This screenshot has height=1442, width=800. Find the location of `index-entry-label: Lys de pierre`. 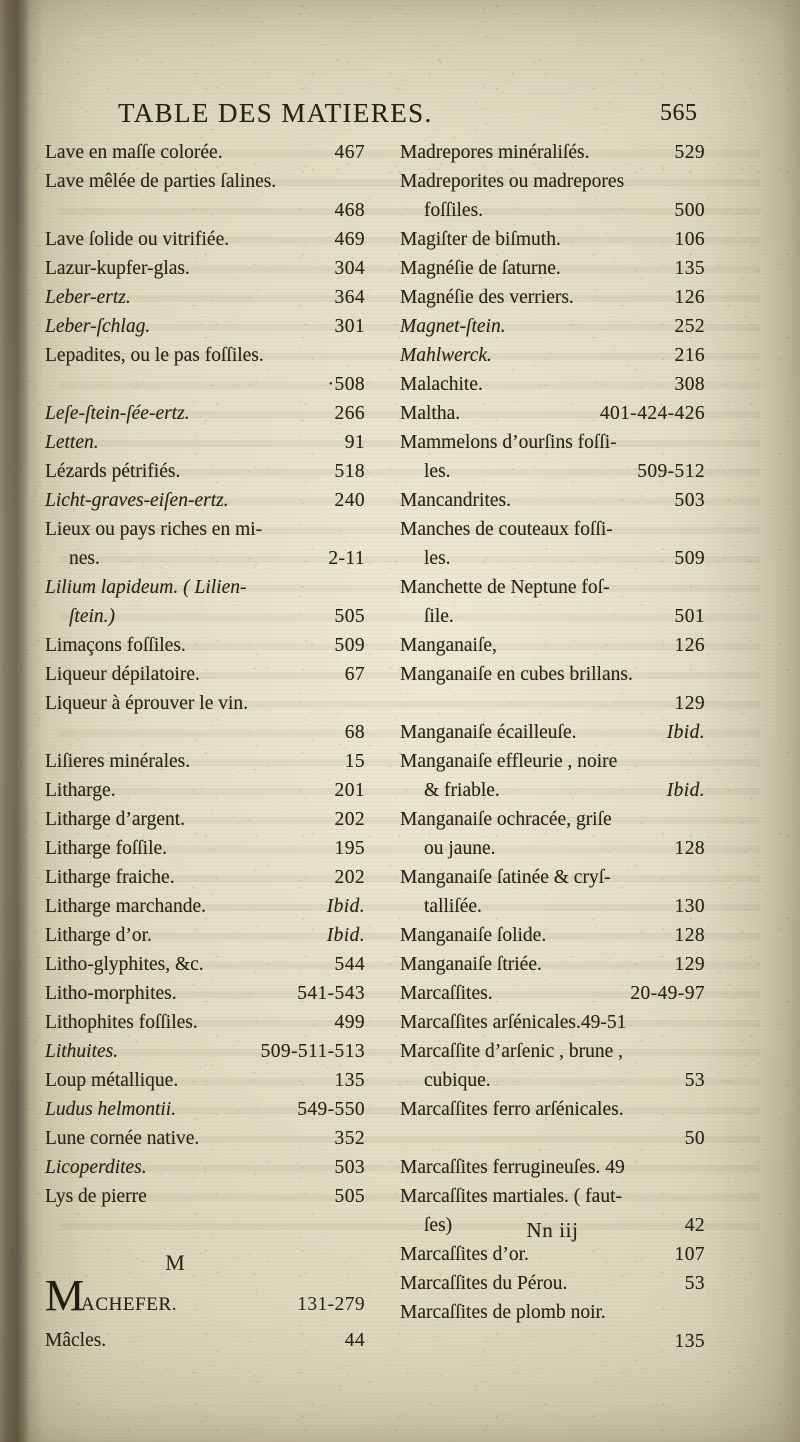

index-entry-label: Lys de pierre is located at coordinates (96, 1196).